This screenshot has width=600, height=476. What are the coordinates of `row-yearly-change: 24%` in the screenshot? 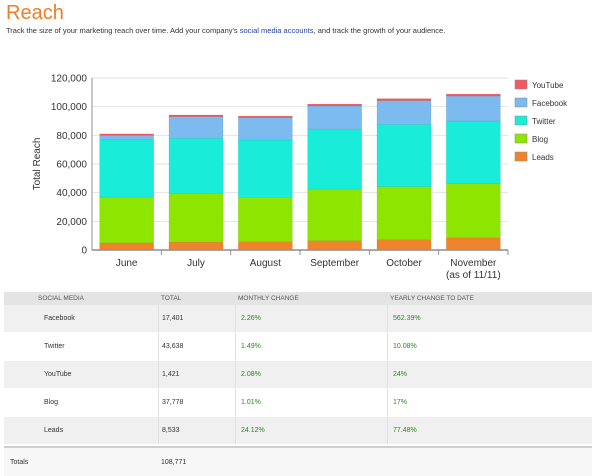 It's located at (489, 374).